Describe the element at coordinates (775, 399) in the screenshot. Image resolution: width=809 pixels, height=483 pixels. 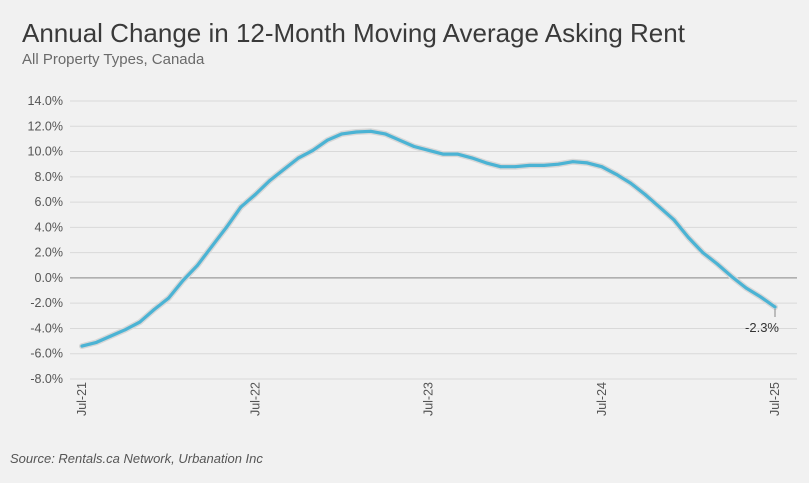
I see `x-tick-label: Jul-25` at that location.